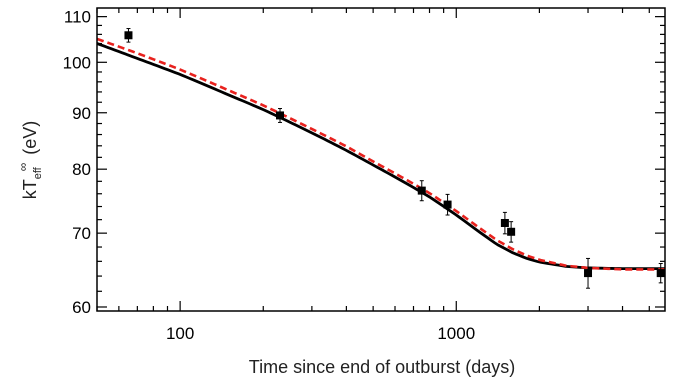 The width and height of the screenshot is (678, 383). Describe the element at coordinates (81, 169) in the screenshot. I see `y-tick-label: 80` at that location.